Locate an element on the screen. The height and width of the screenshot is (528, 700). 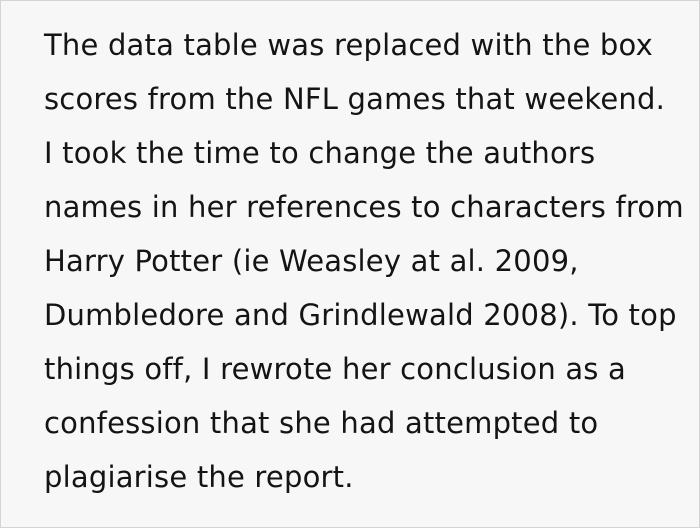
story-line: plagiarise the report. is located at coordinates (199, 477).